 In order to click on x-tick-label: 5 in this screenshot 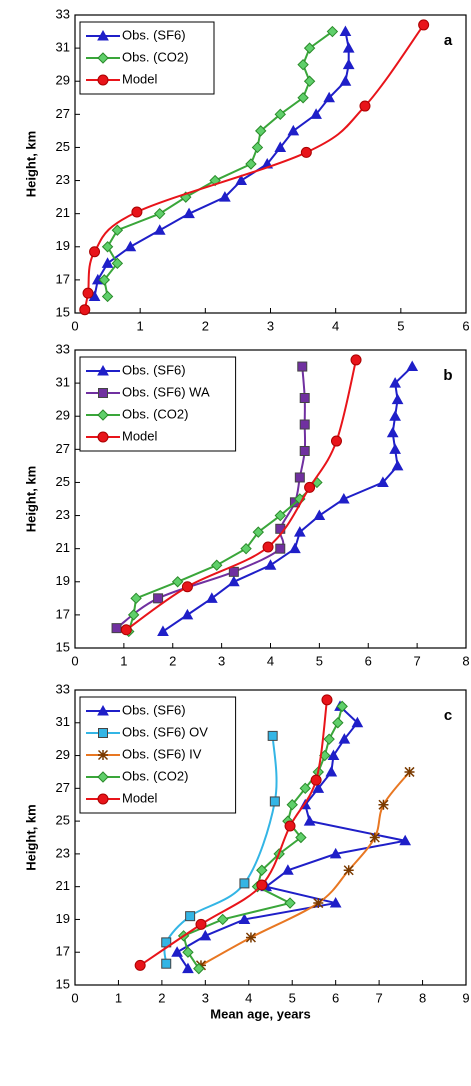, I will do `click(292, 997)`.